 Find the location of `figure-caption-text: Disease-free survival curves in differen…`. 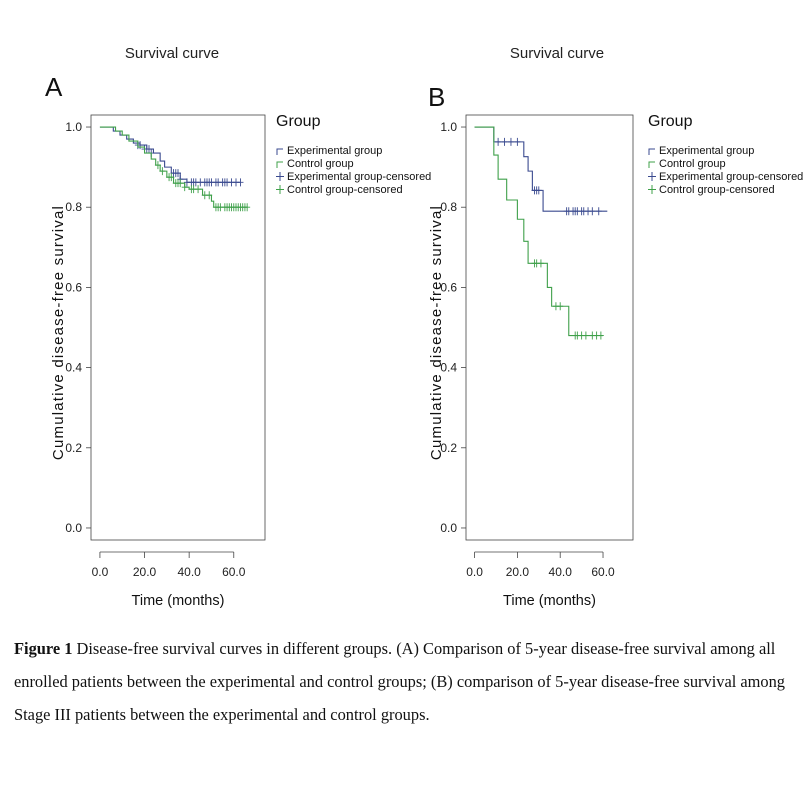

figure-caption-text: Disease-free survival curves in differen… is located at coordinates (399, 681).